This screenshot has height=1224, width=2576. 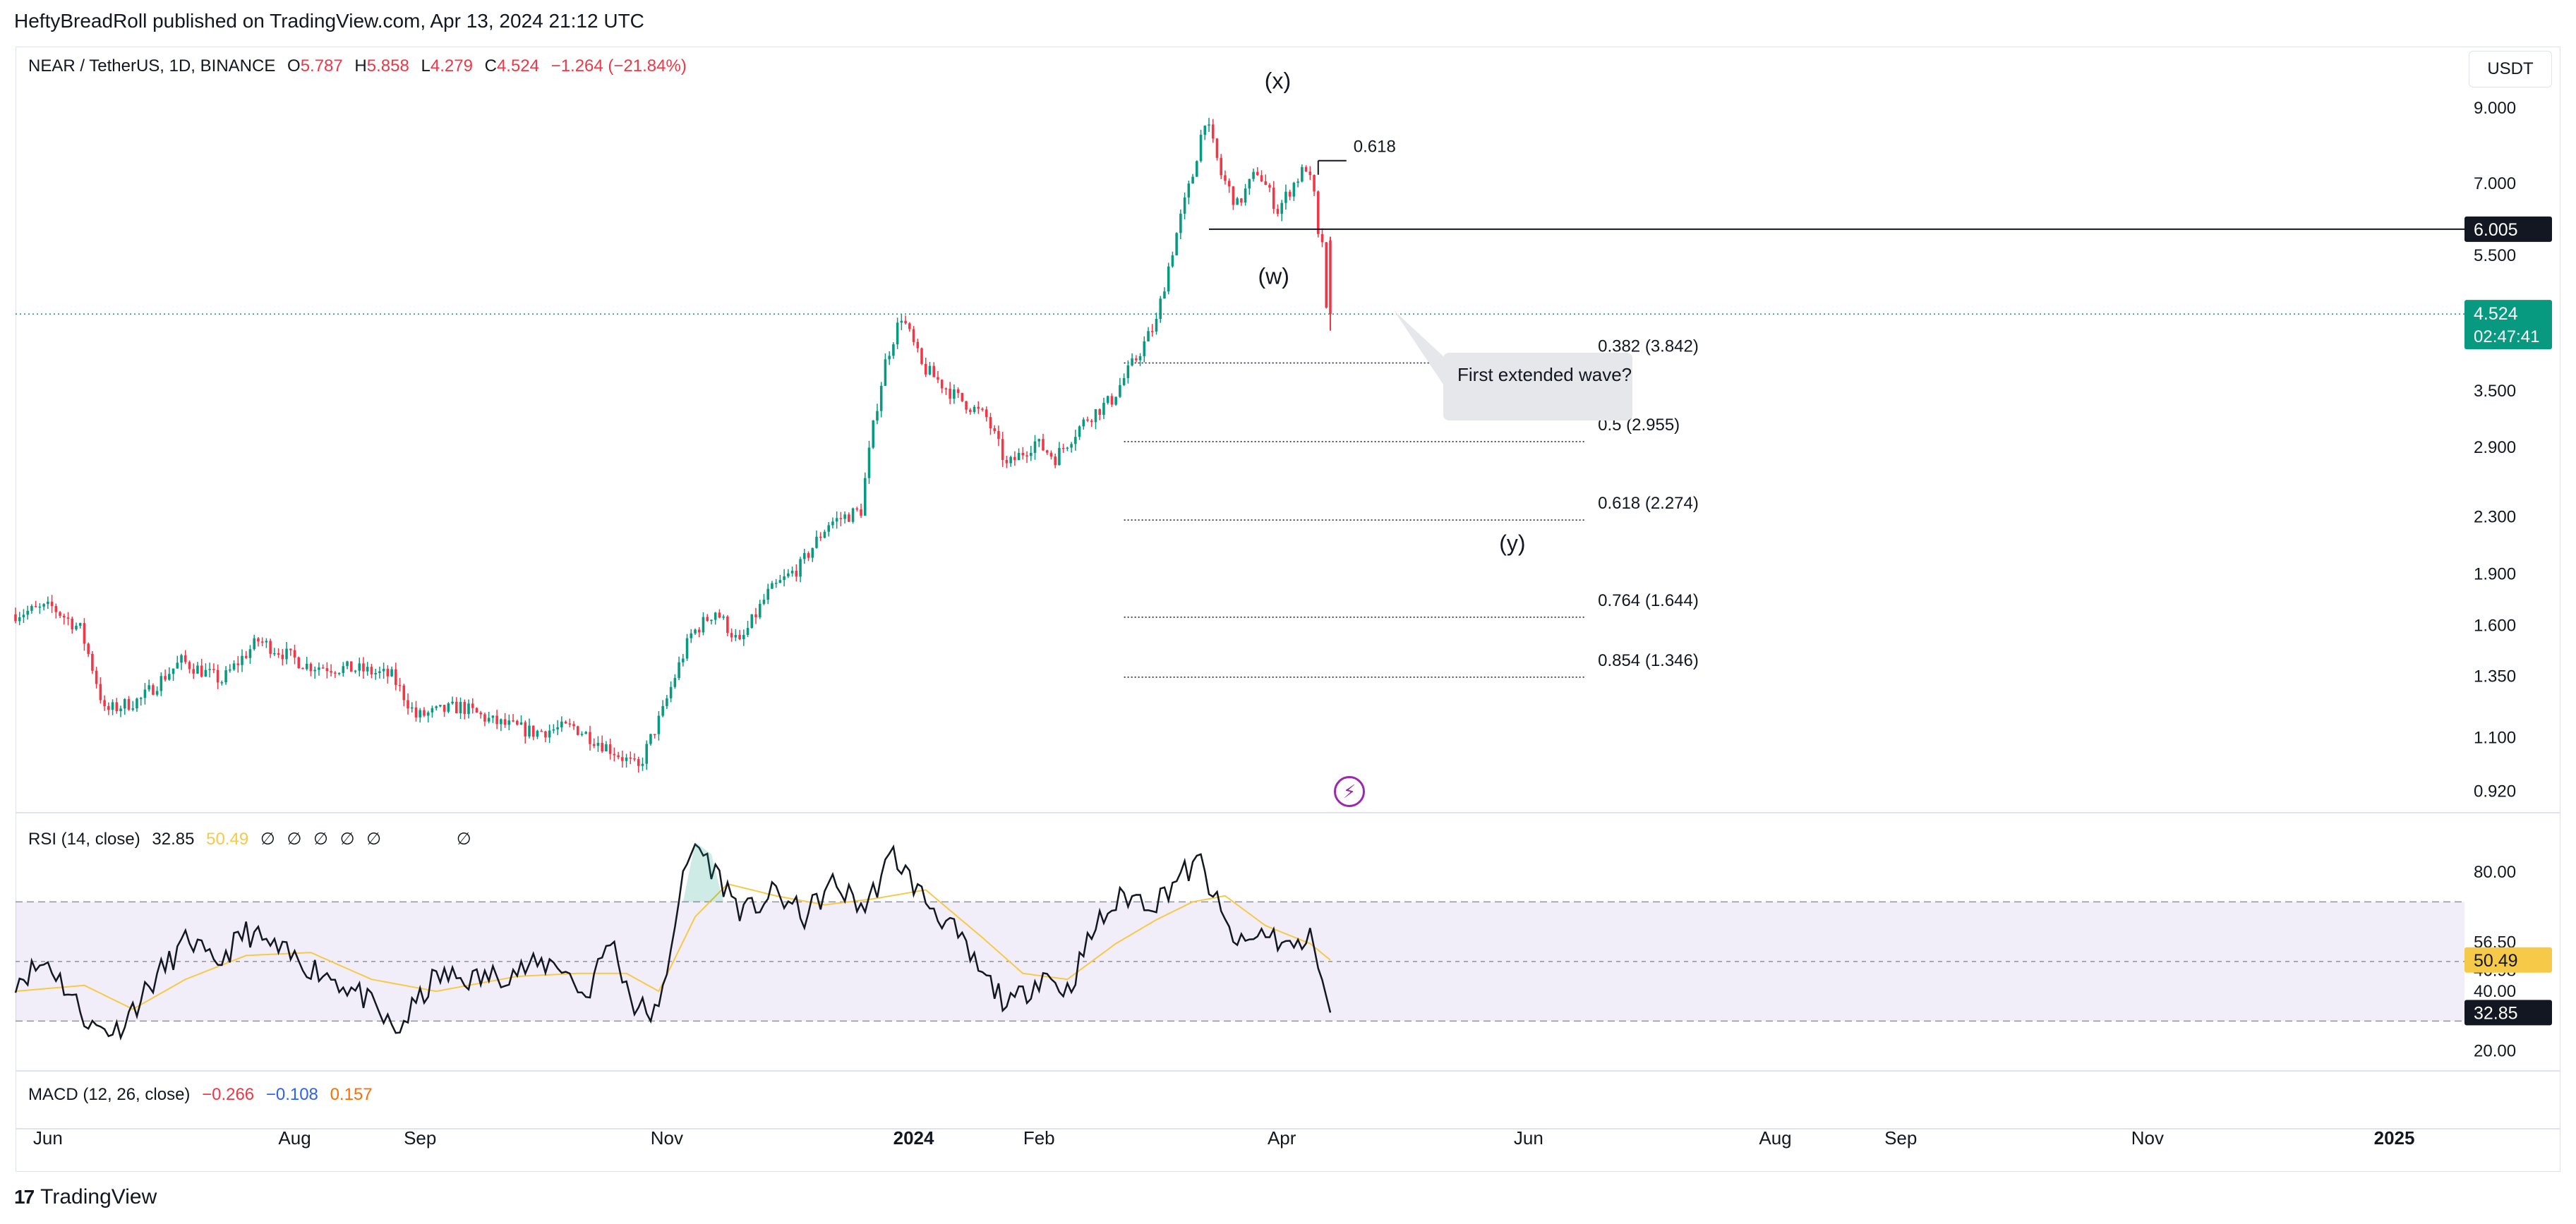 What do you see at coordinates (2496, 961) in the screenshot?
I see `rsi-ma-badge-label: 50.49` at bounding box center [2496, 961].